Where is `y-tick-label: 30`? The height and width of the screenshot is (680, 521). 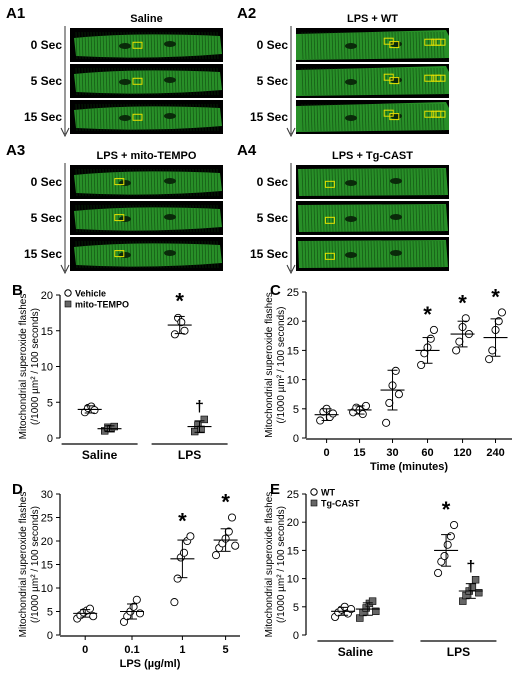
y-tick-label: 30 is located at coordinates (47, 495).